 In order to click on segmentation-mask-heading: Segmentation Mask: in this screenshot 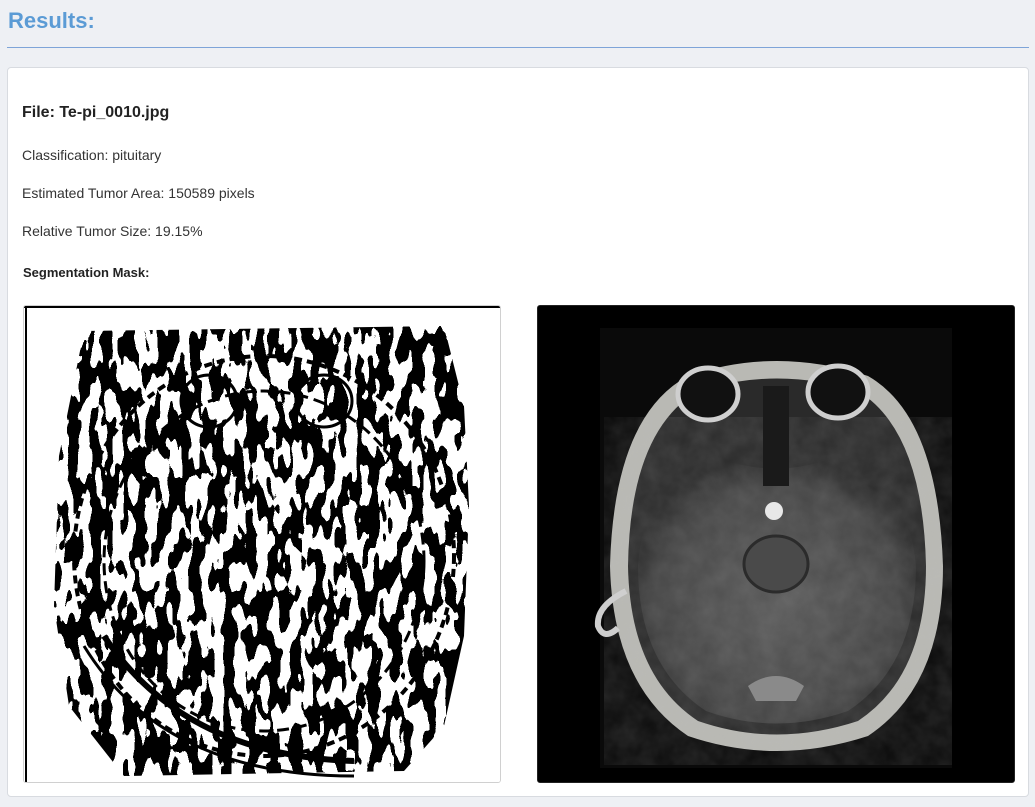, I will do `click(86, 272)`.